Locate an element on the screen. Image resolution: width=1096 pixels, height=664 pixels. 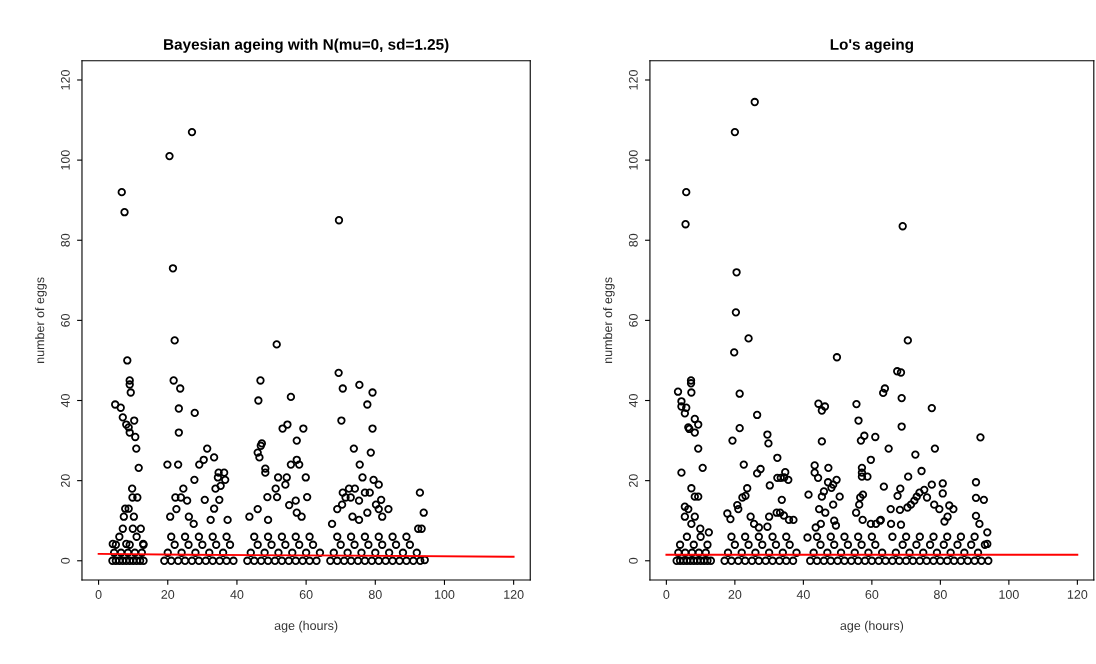
chart-title: Bayesian ageing with N(mu=0, sd=1.25) is located at coordinates (306, 45).